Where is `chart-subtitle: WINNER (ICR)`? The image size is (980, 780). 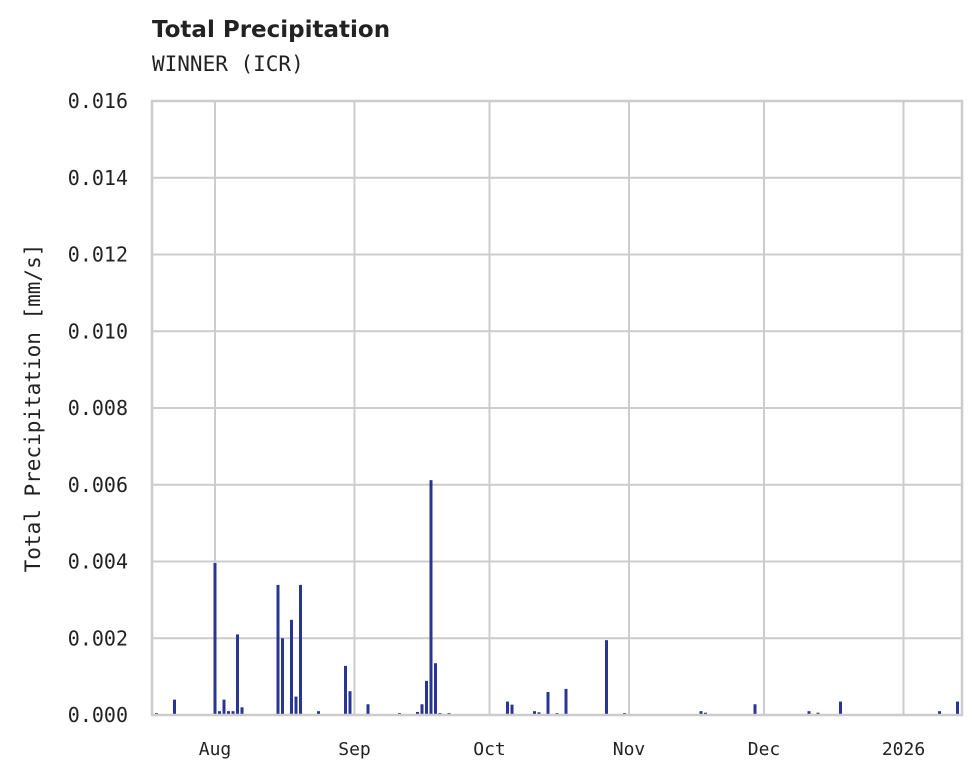
chart-subtitle: WINNER (ICR) is located at coordinates (228, 64).